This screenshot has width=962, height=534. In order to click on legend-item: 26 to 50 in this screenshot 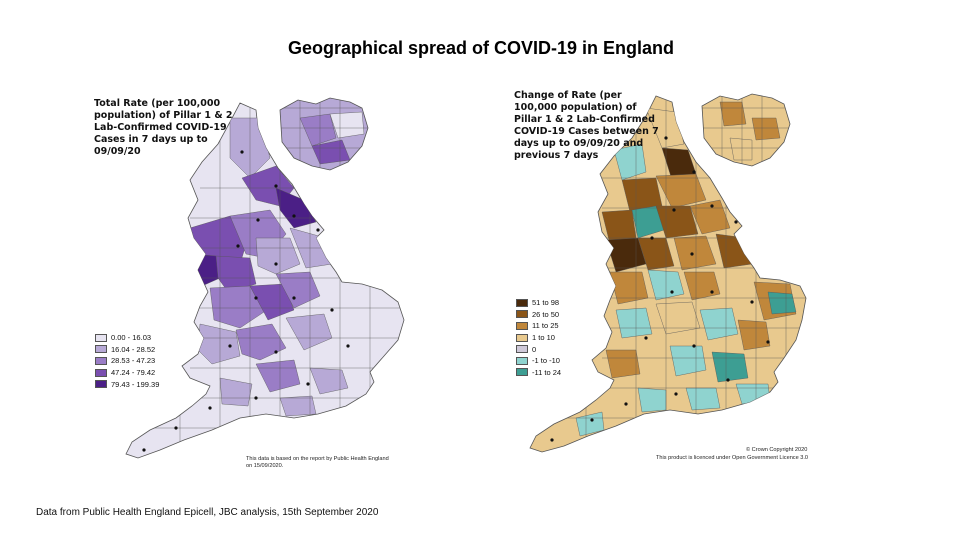, I will do `click(538, 315)`.